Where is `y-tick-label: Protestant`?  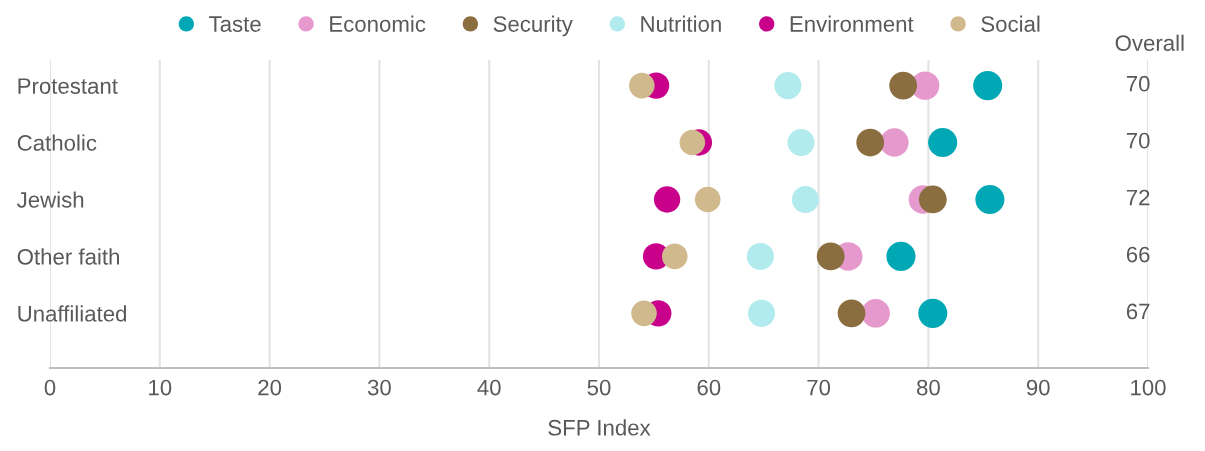 y-tick-label: Protestant is located at coordinates (68, 86).